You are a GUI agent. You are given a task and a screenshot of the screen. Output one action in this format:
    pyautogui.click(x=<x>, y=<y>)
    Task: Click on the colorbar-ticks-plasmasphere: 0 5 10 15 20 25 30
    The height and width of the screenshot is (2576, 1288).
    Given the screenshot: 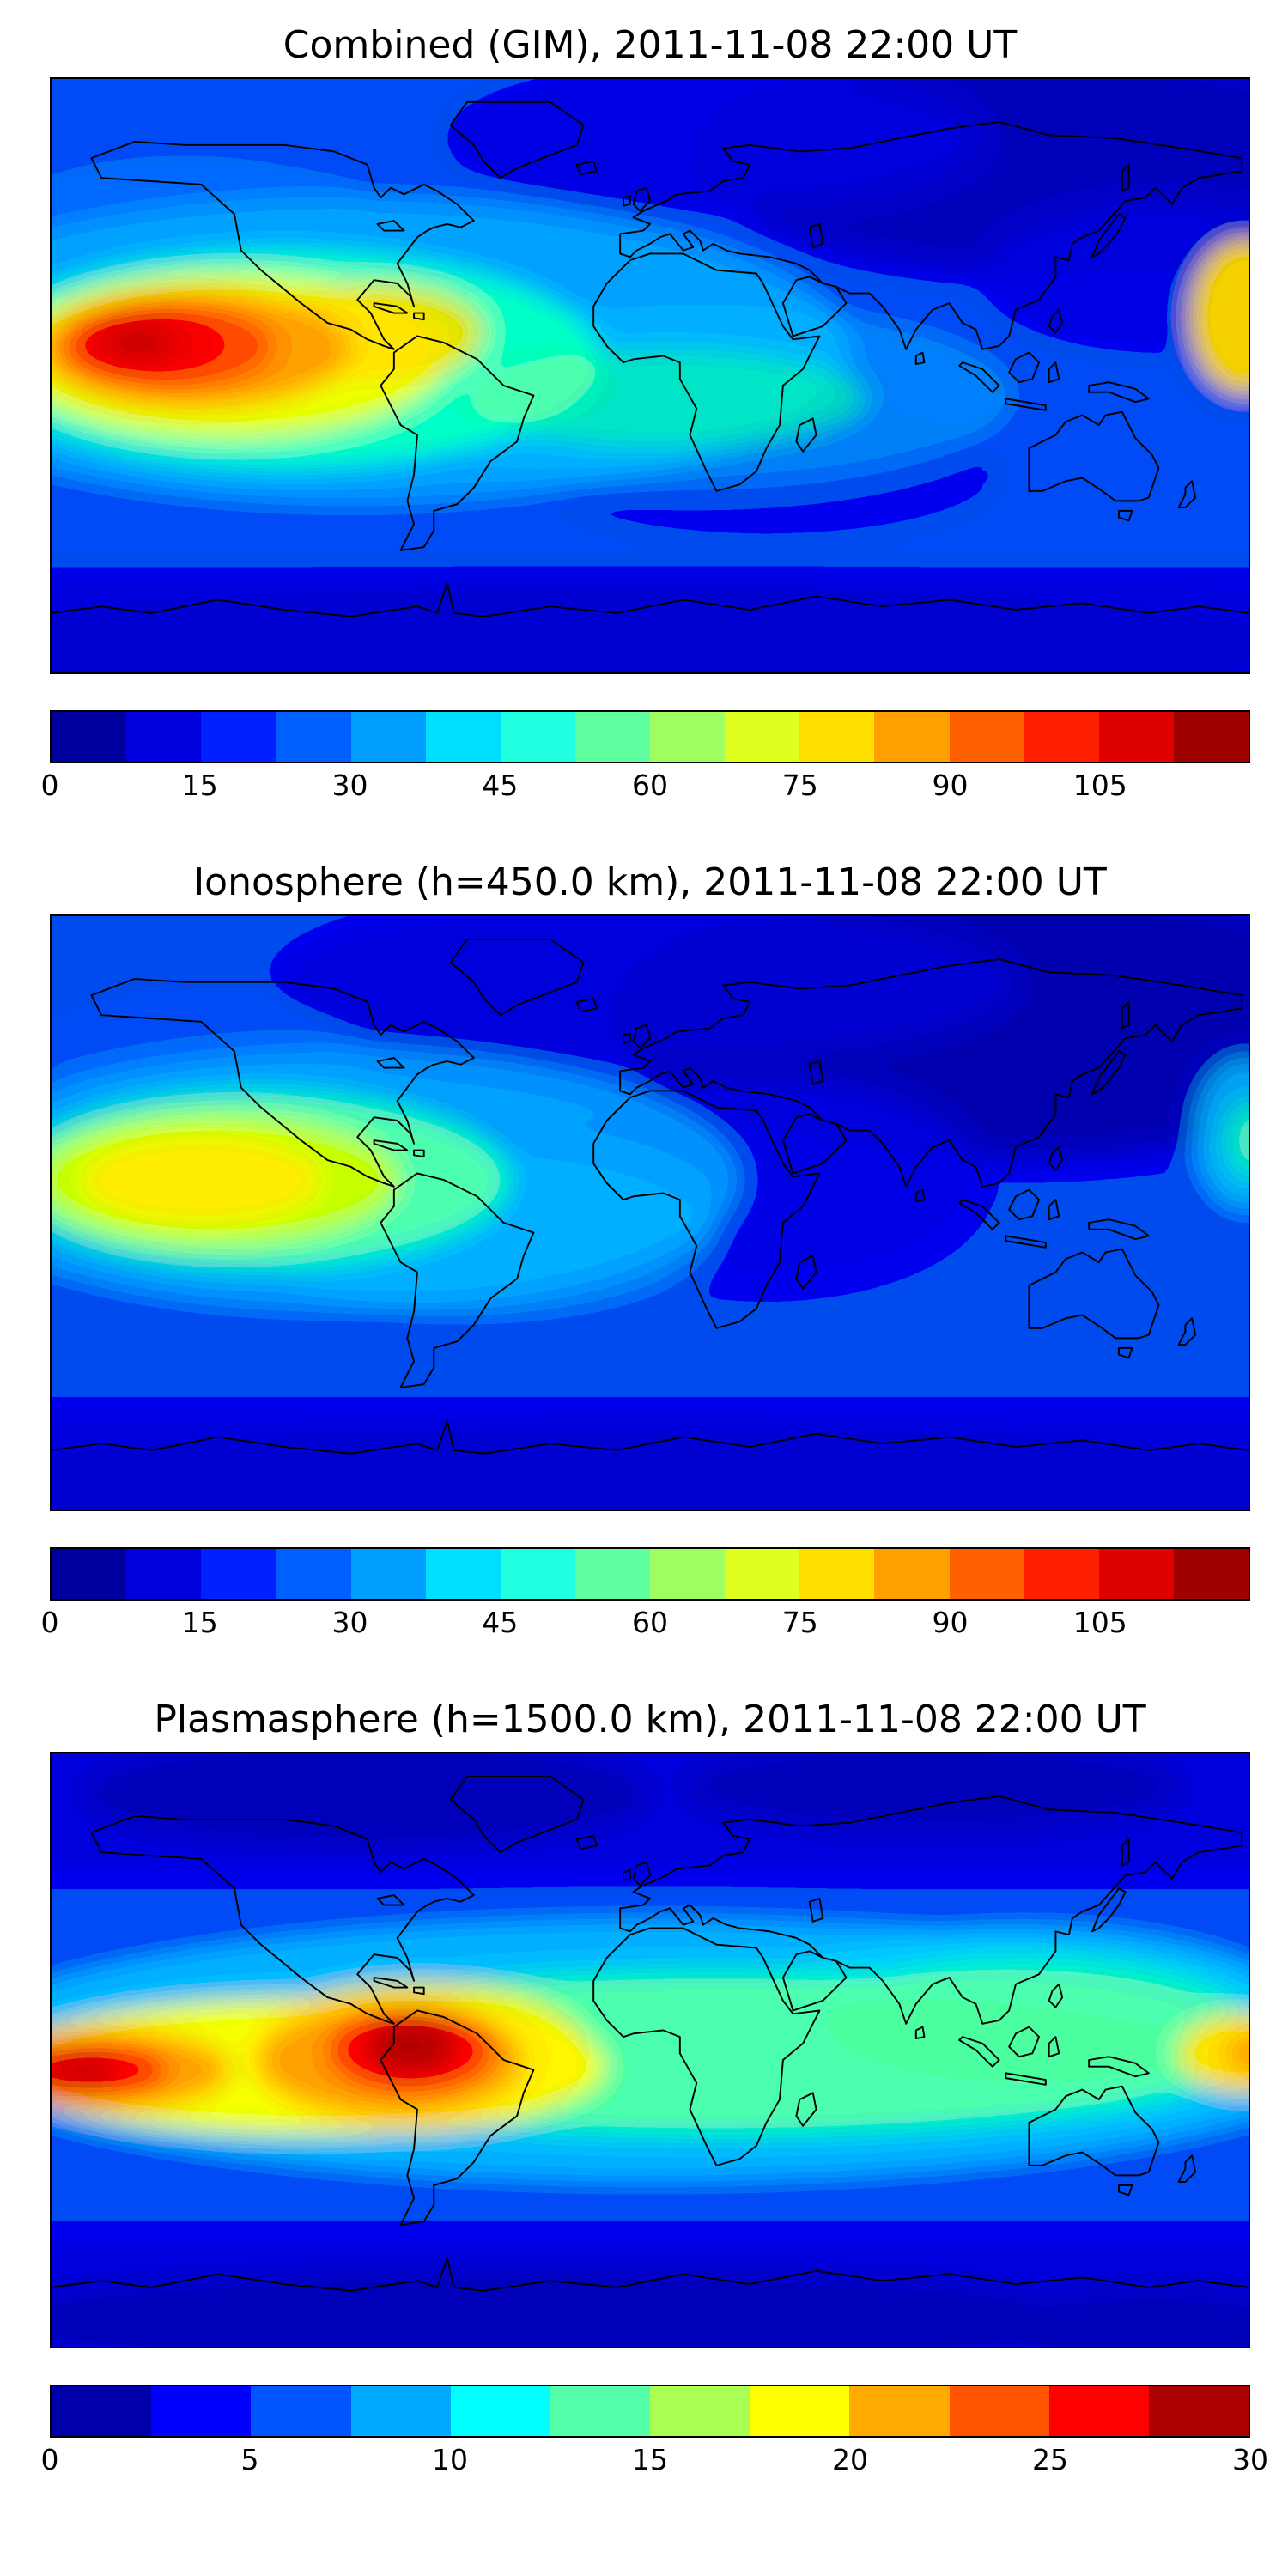 What is the action you would take?
    pyautogui.click(x=655, y=2461)
    